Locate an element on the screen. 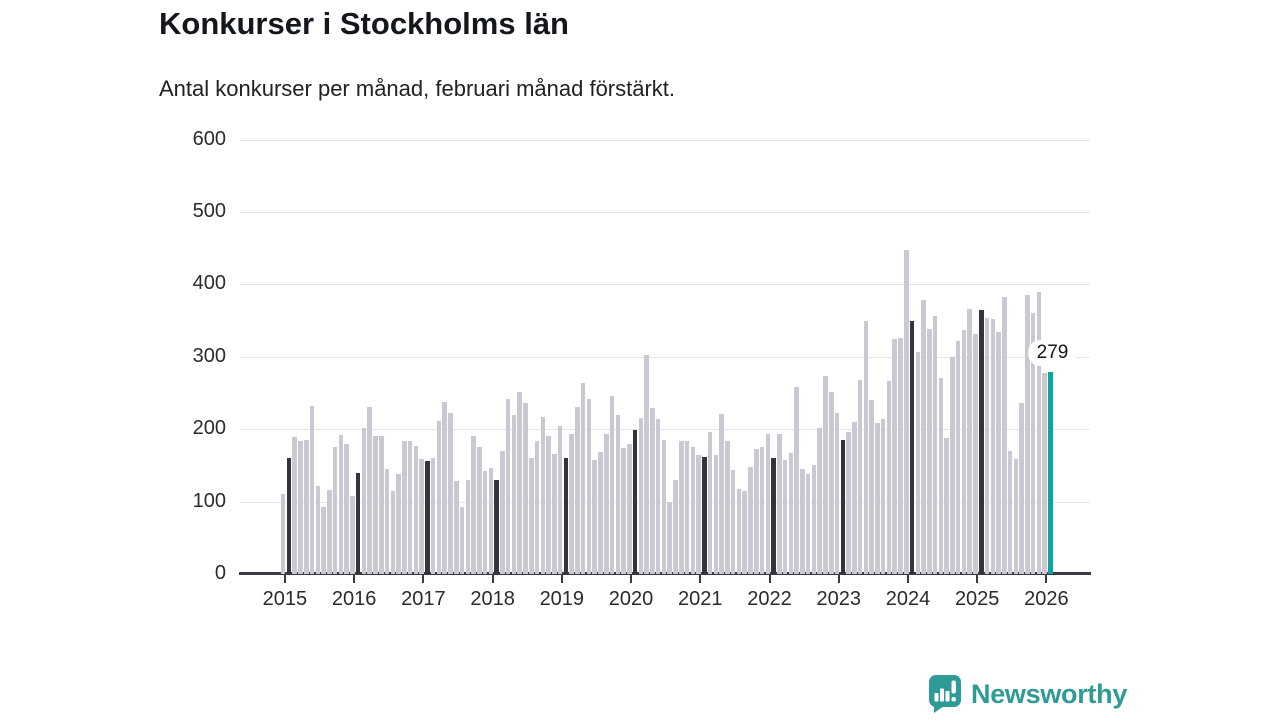  chart-title: Konkurser i Stockholms län is located at coordinates (364, 23).